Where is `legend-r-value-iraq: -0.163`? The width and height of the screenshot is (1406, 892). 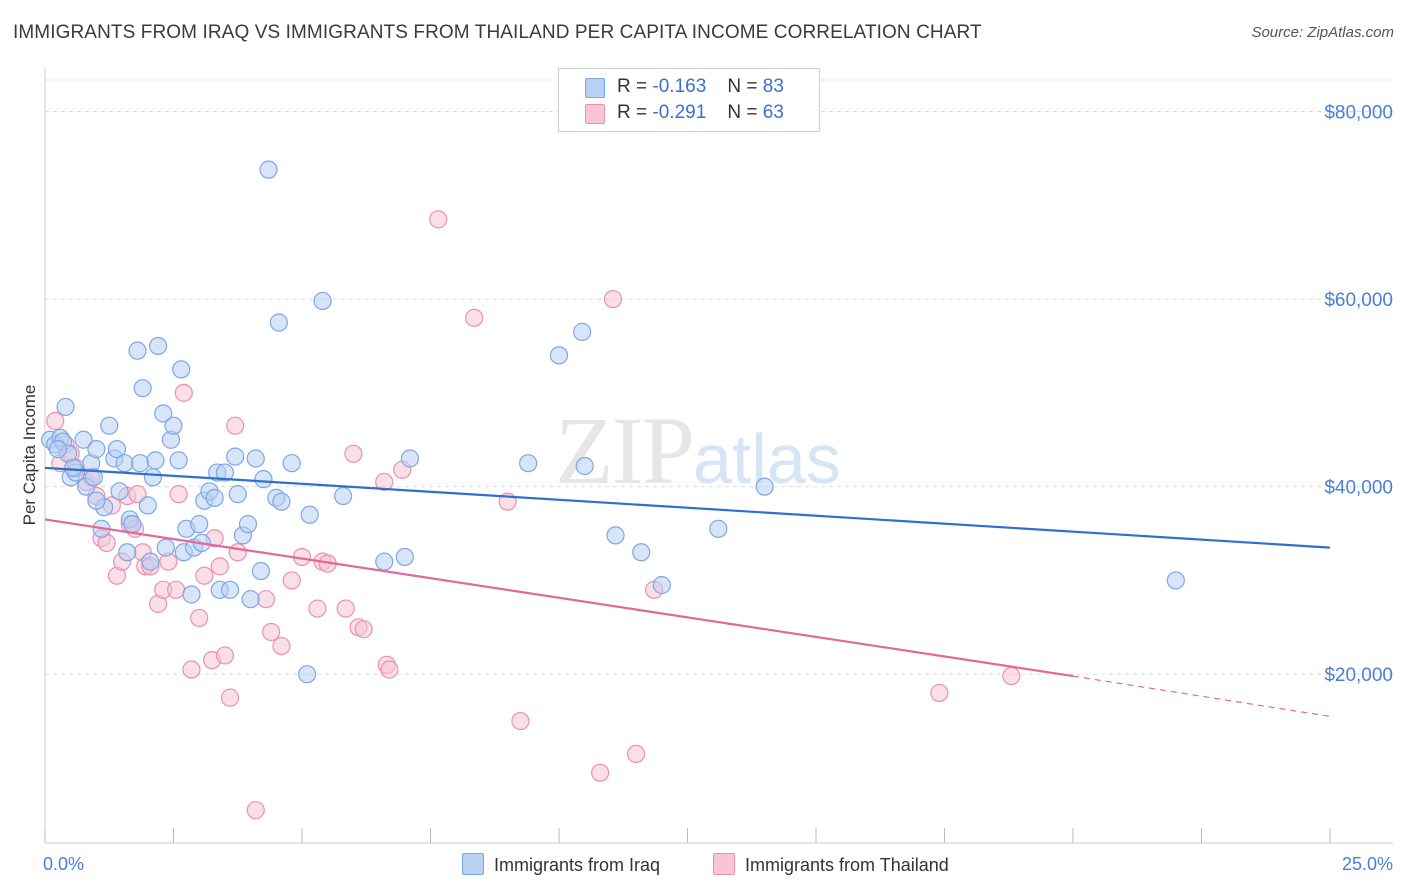 legend-r-value-iraq: -0.163 is located at coordinates (679, 86).